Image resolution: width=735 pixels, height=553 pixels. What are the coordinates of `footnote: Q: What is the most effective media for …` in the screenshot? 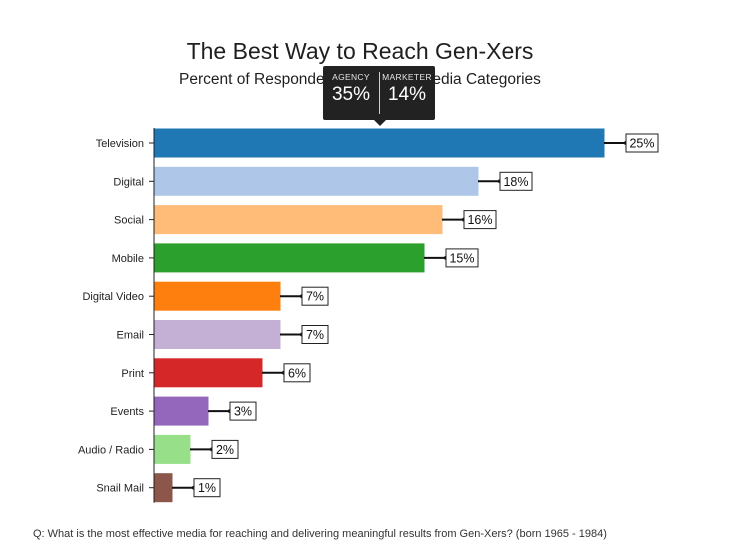 It's located at (320, 534).